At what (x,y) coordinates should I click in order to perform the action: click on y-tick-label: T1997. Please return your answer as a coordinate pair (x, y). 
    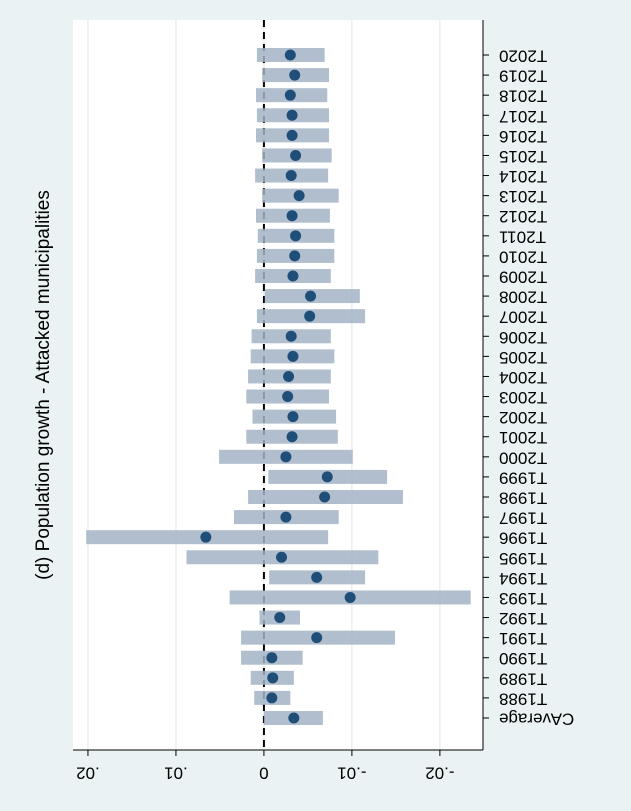
    Looking at the image, I should click on (523, 518).